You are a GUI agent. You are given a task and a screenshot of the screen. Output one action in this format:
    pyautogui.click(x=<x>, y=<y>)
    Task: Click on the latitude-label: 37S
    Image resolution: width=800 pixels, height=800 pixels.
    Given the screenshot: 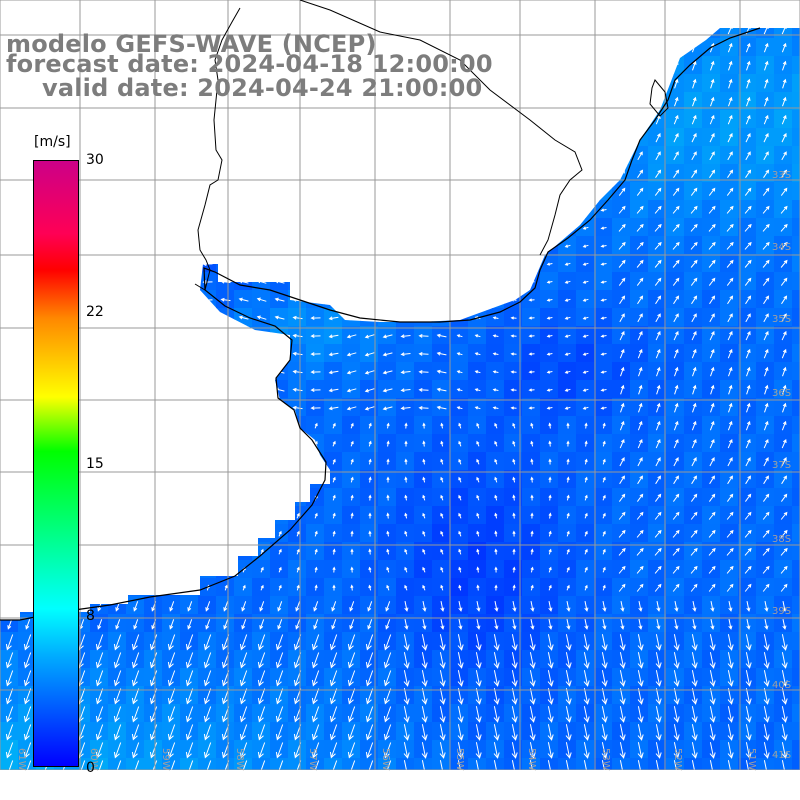 What is the action you would take?
    pyautogui.click(x=781, y=465)
    